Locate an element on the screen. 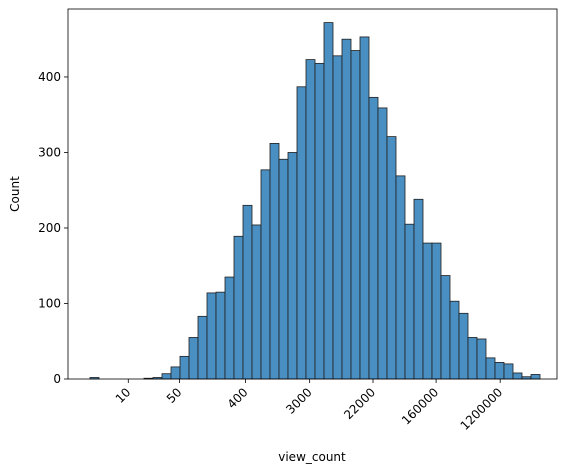 The image size is (571, 472). y-axis: 0 100 200 300 400 is located at coordinates (53, 228).